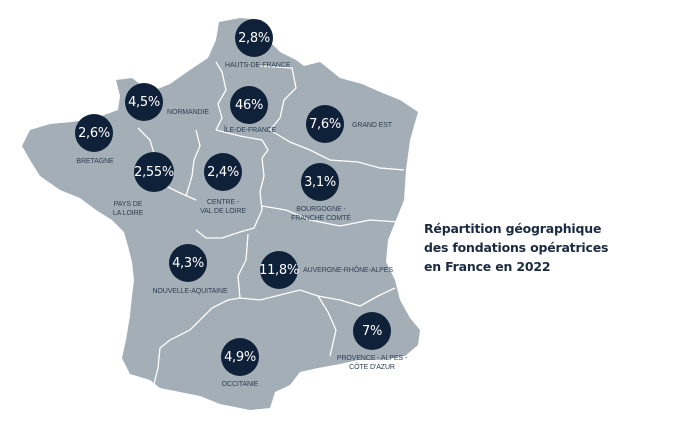 The height and width of the screenshot is (437, 685). I want to click on value-bubble-grand-est: 7,6%, so click(325, 124).